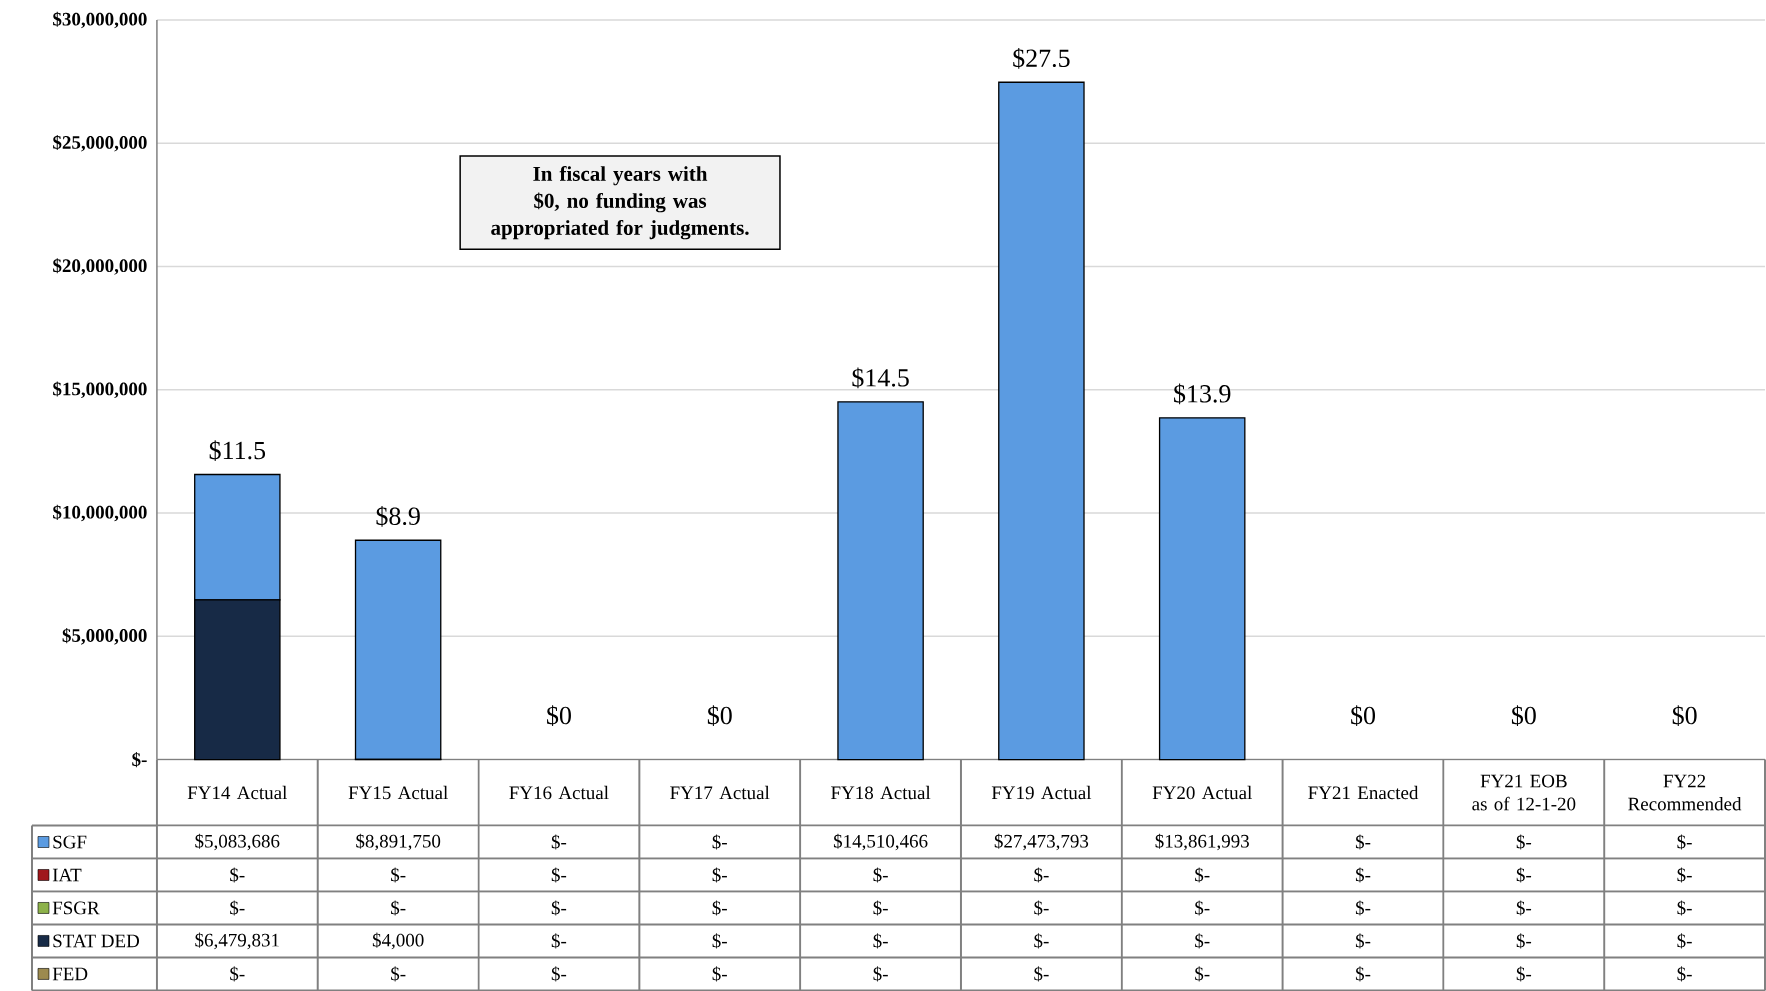 The height and width of the screenshot is (991, 1766). What do you see at coordinates (1041, 842) in the screenshot?
I see `data-label: $27,473,793` at bounding box center [1041, 842].